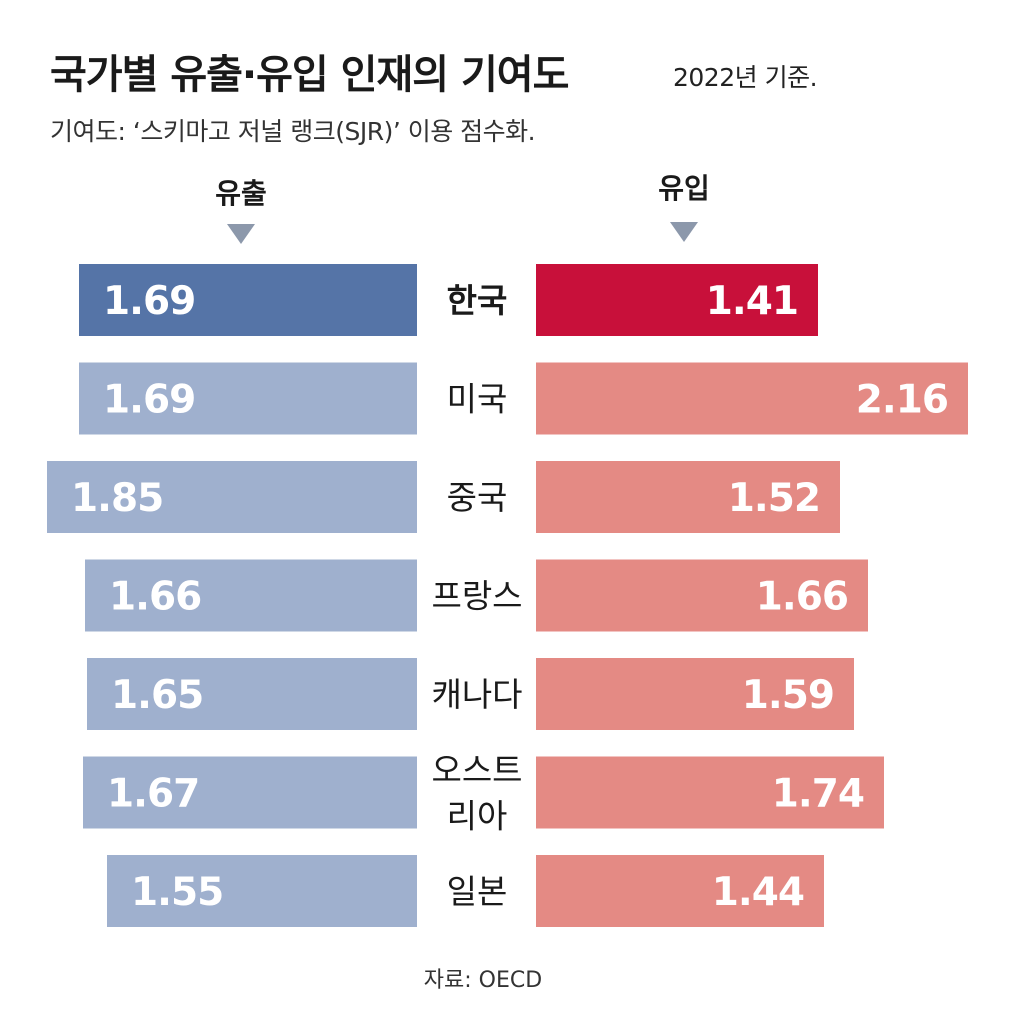  Describe the element at coordinates (477, 497) in the screenshot. I see `category-label: 중국` at that location.